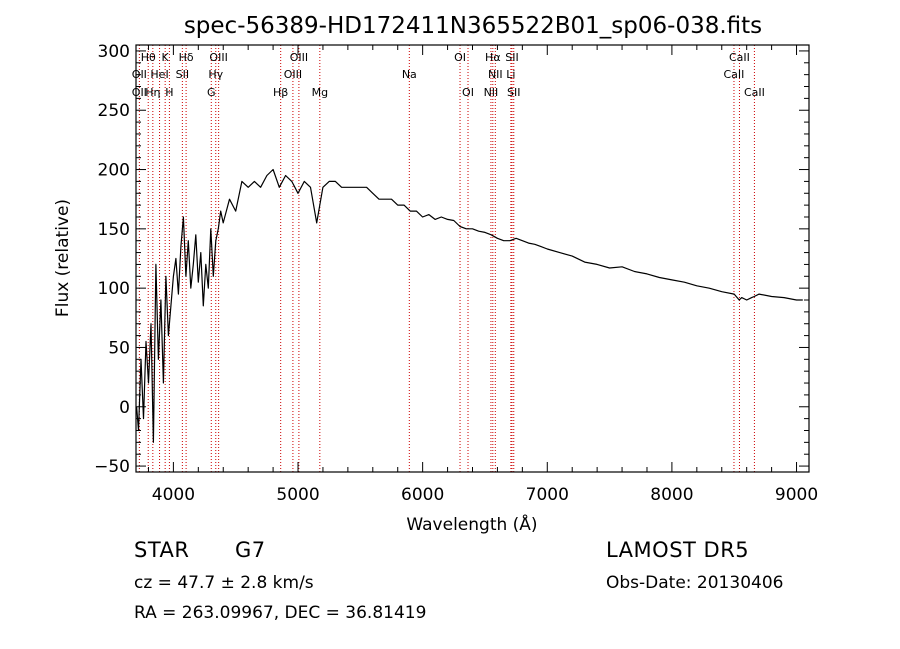 This screenshot has width=900, height=649. What do you see at coordinates (114, 289) in the screenshot?
I see `y-tick-label: 100` at bounding box center [114, 289].